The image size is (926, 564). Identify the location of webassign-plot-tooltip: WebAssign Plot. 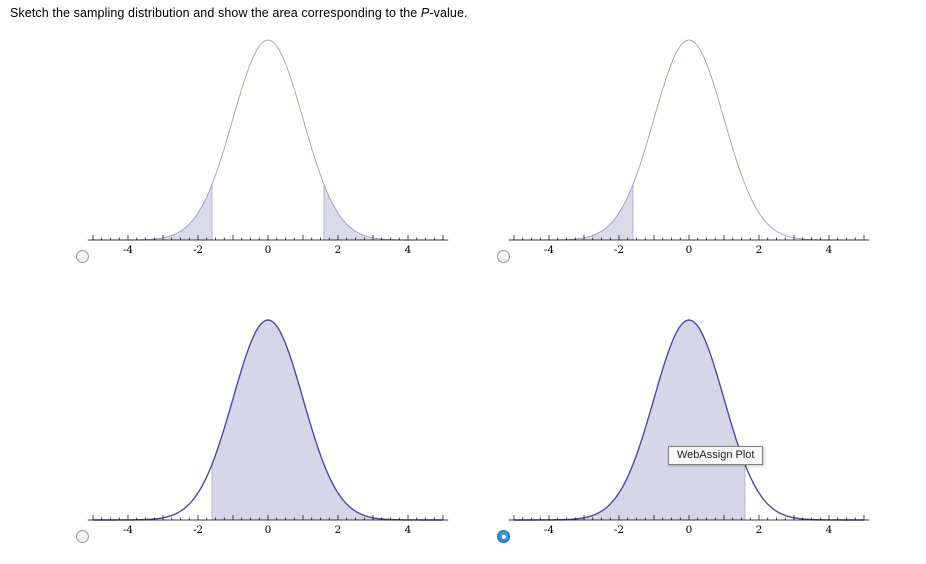
(716, 455).